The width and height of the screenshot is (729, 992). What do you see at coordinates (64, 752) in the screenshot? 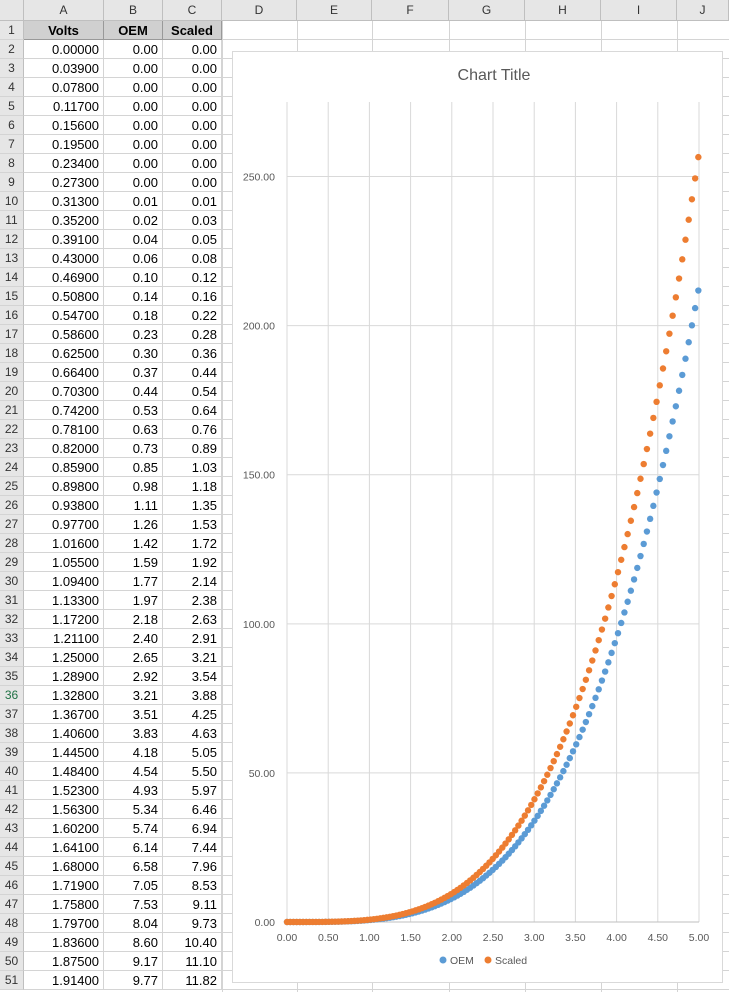
I see `data-cell: 1.44500` at bounding box center [64, 752].